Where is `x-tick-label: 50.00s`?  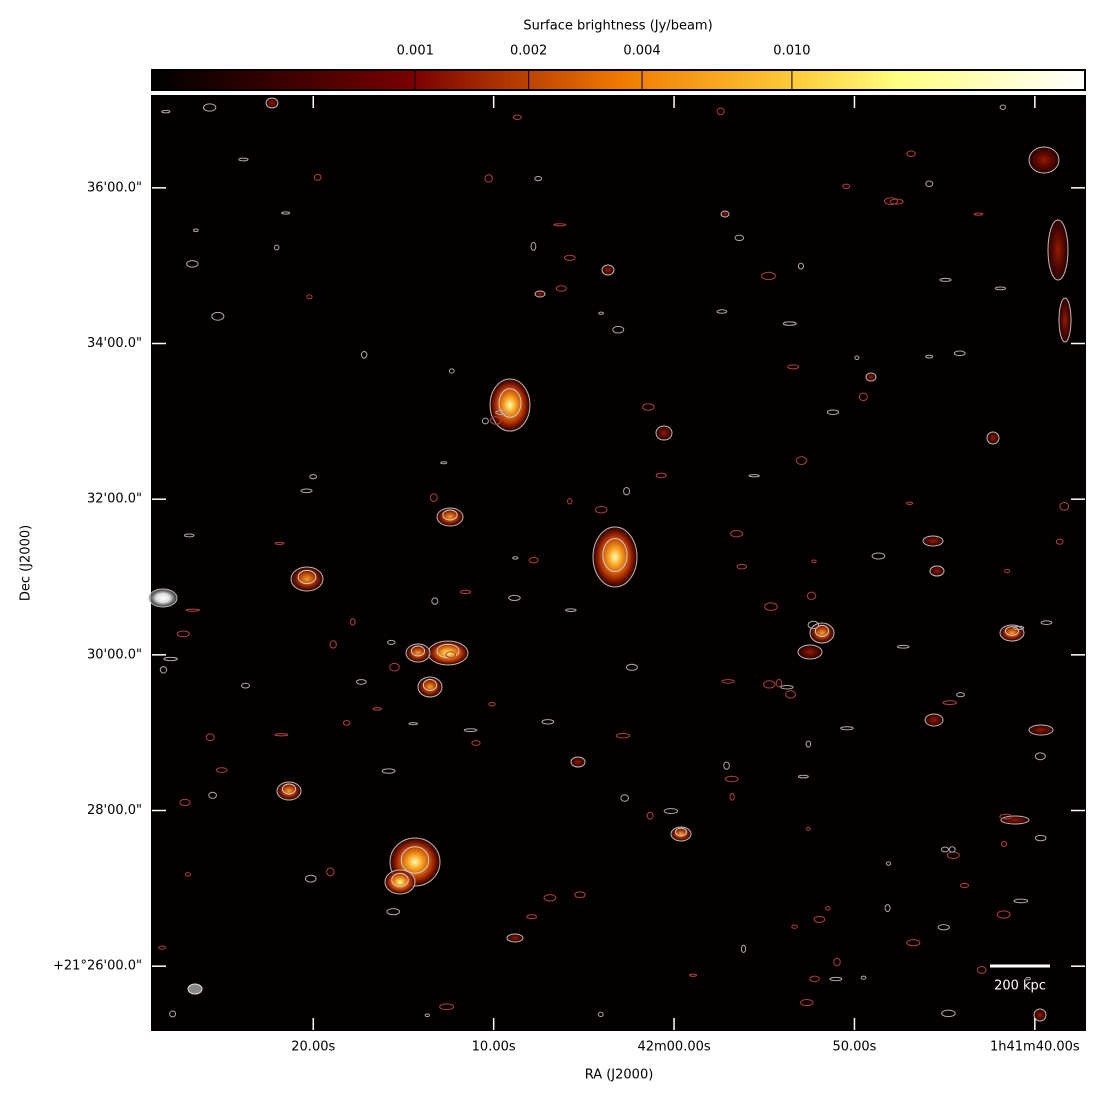 x-tick-label: 50.00s is located at coordinates (854, 1047).